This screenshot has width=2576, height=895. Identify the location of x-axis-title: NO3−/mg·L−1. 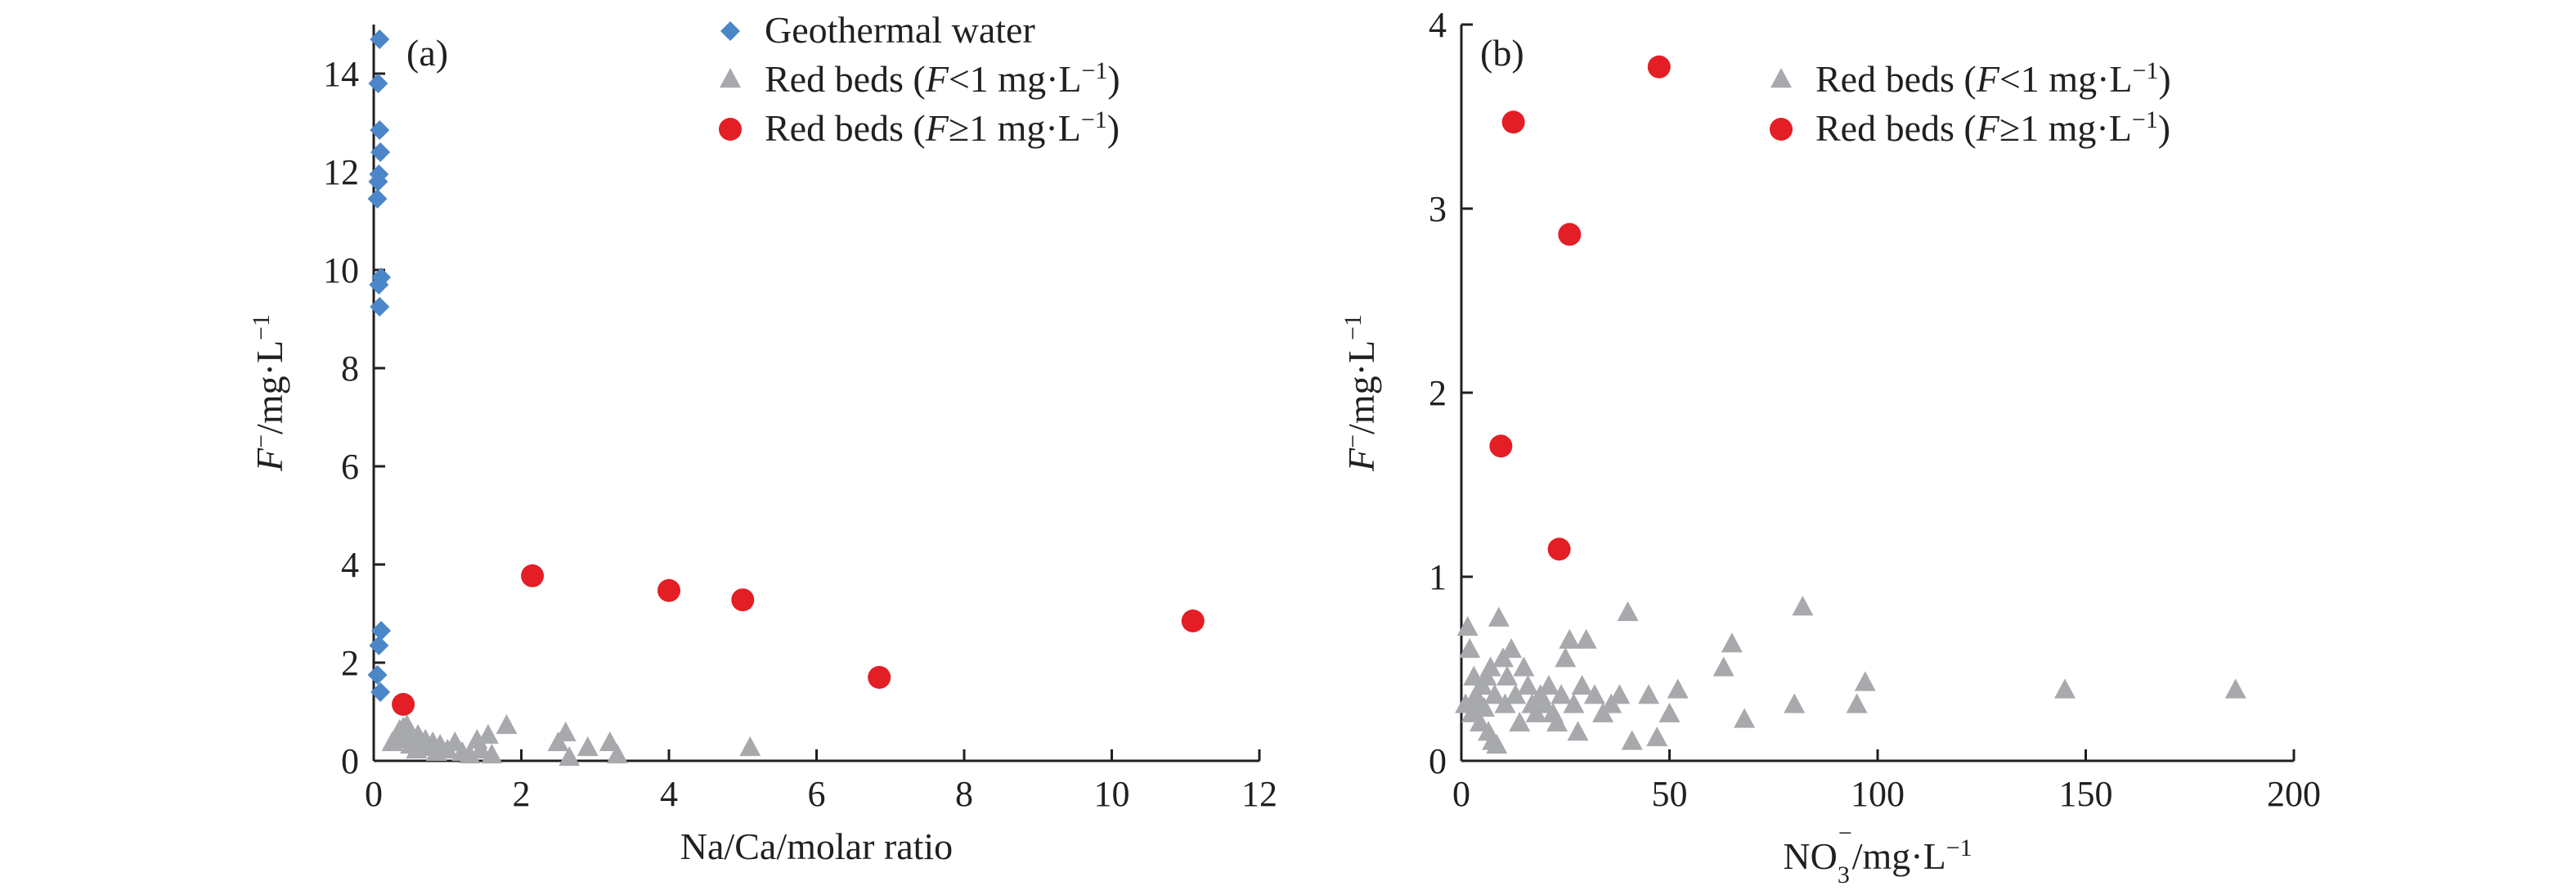
(1877, 854).